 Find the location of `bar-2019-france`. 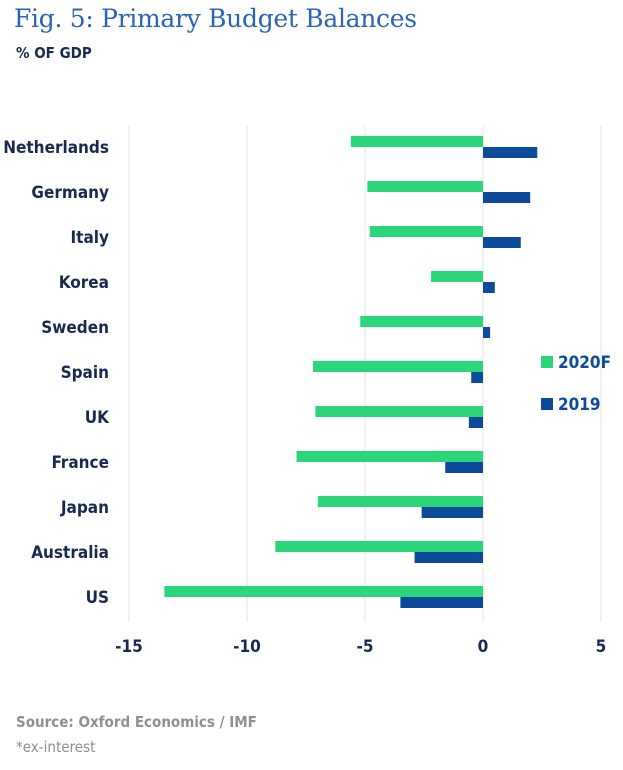

bar-2019-france is located at coordinates (464, 467).